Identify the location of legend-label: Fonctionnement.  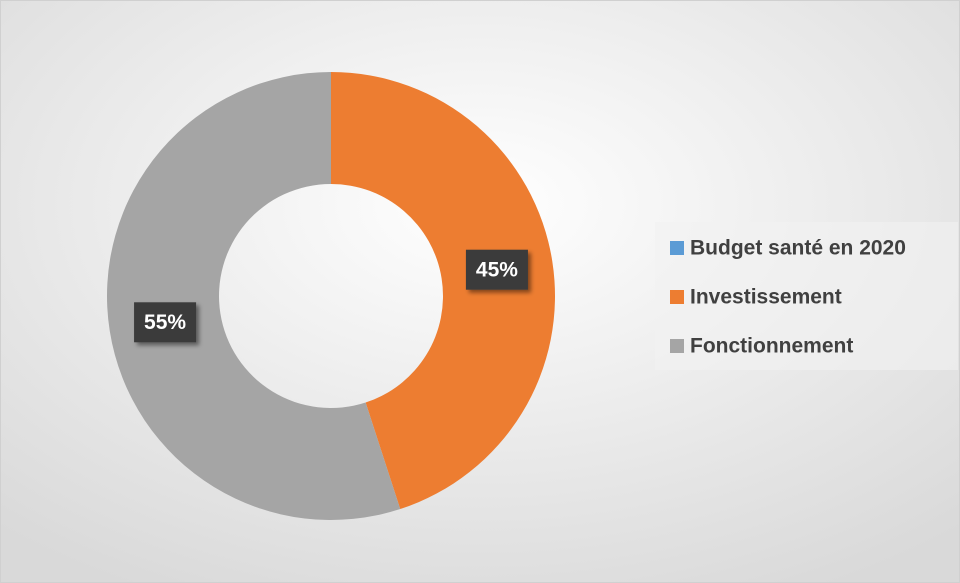
(771, 346).